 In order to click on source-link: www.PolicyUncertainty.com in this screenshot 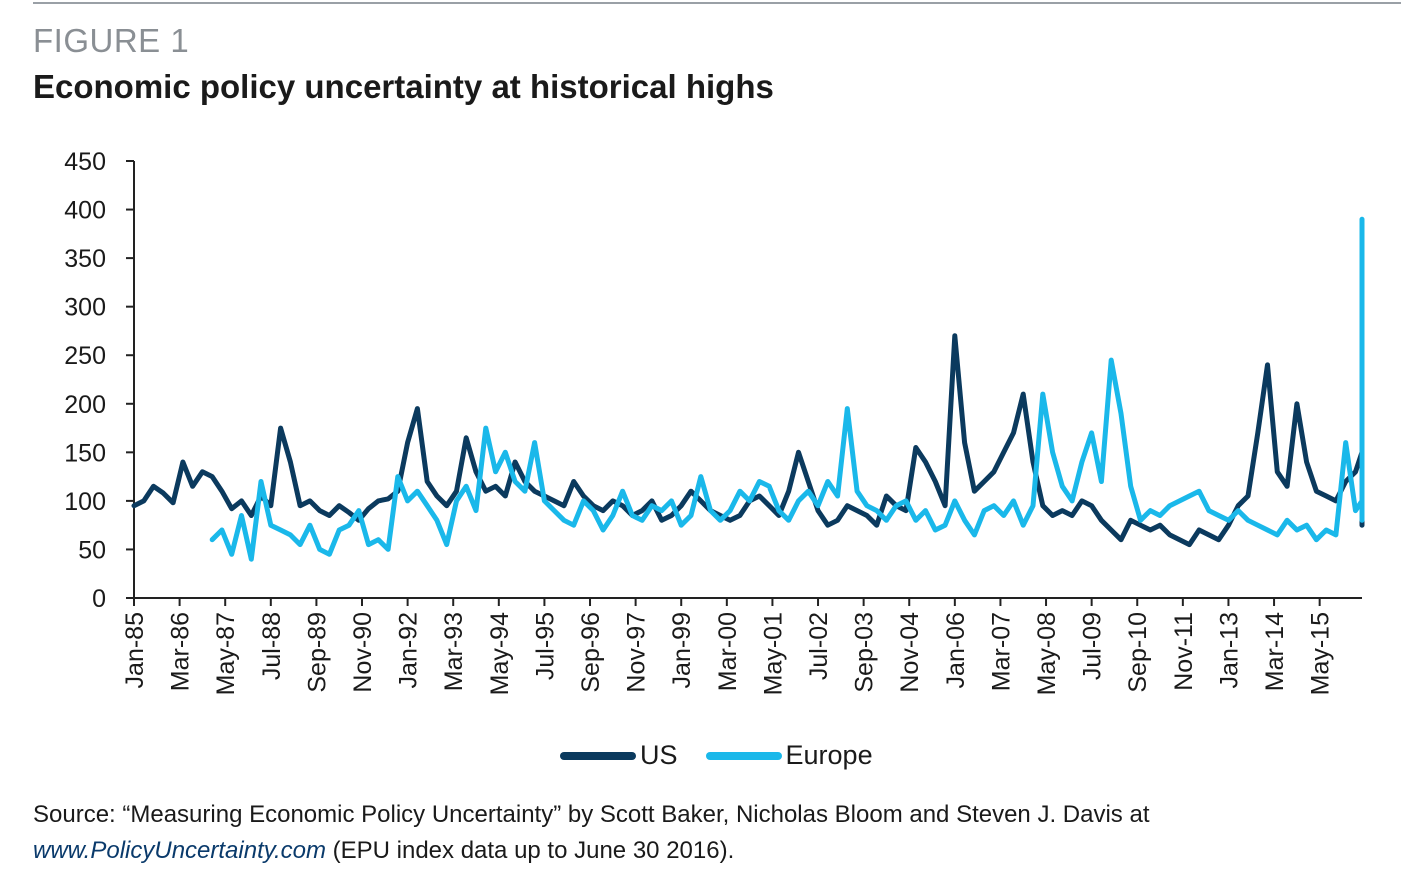, I will do `click(179, 850)`.